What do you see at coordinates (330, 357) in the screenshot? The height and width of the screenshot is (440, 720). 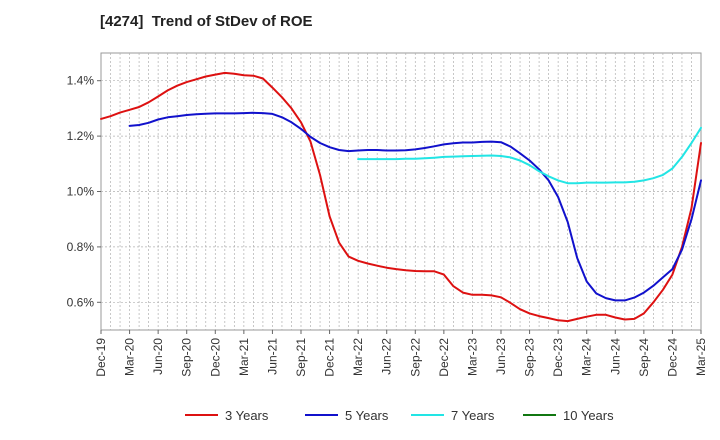 I see `x-tick-label: Dec-21` at bounding box center [330, 357].